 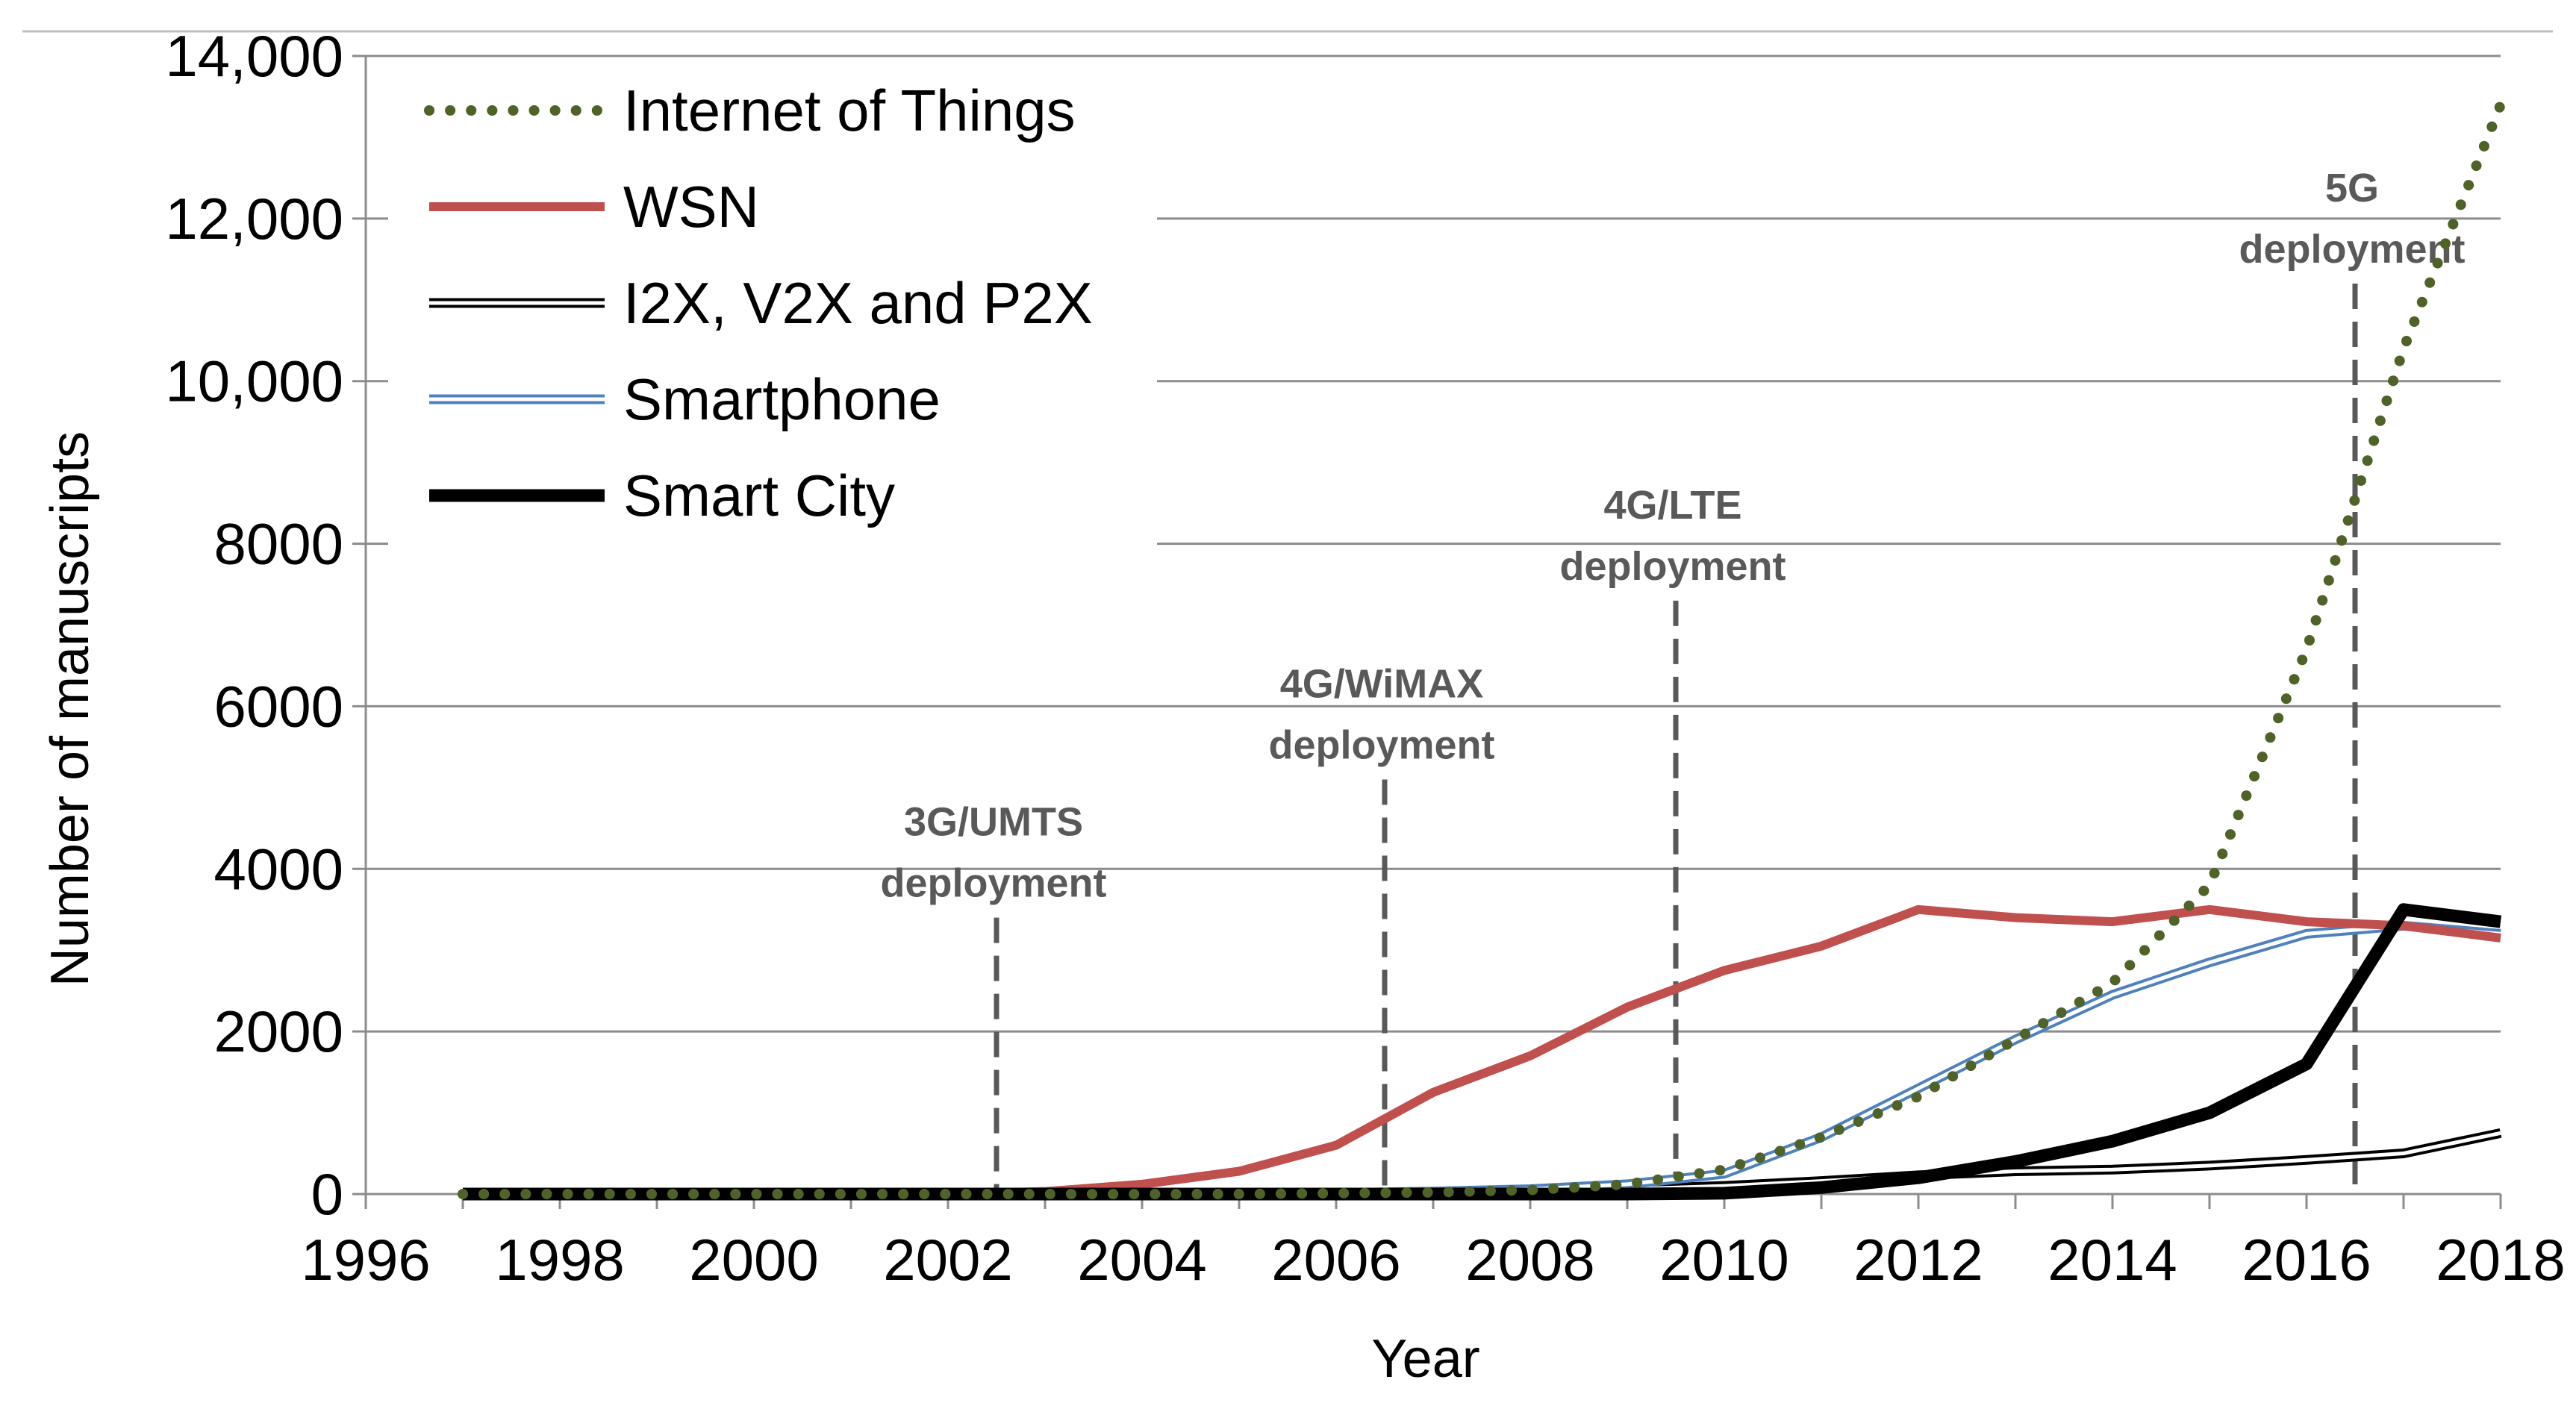 I want to click on x-tick-label: 2008, so click(x=1530, y=1260).